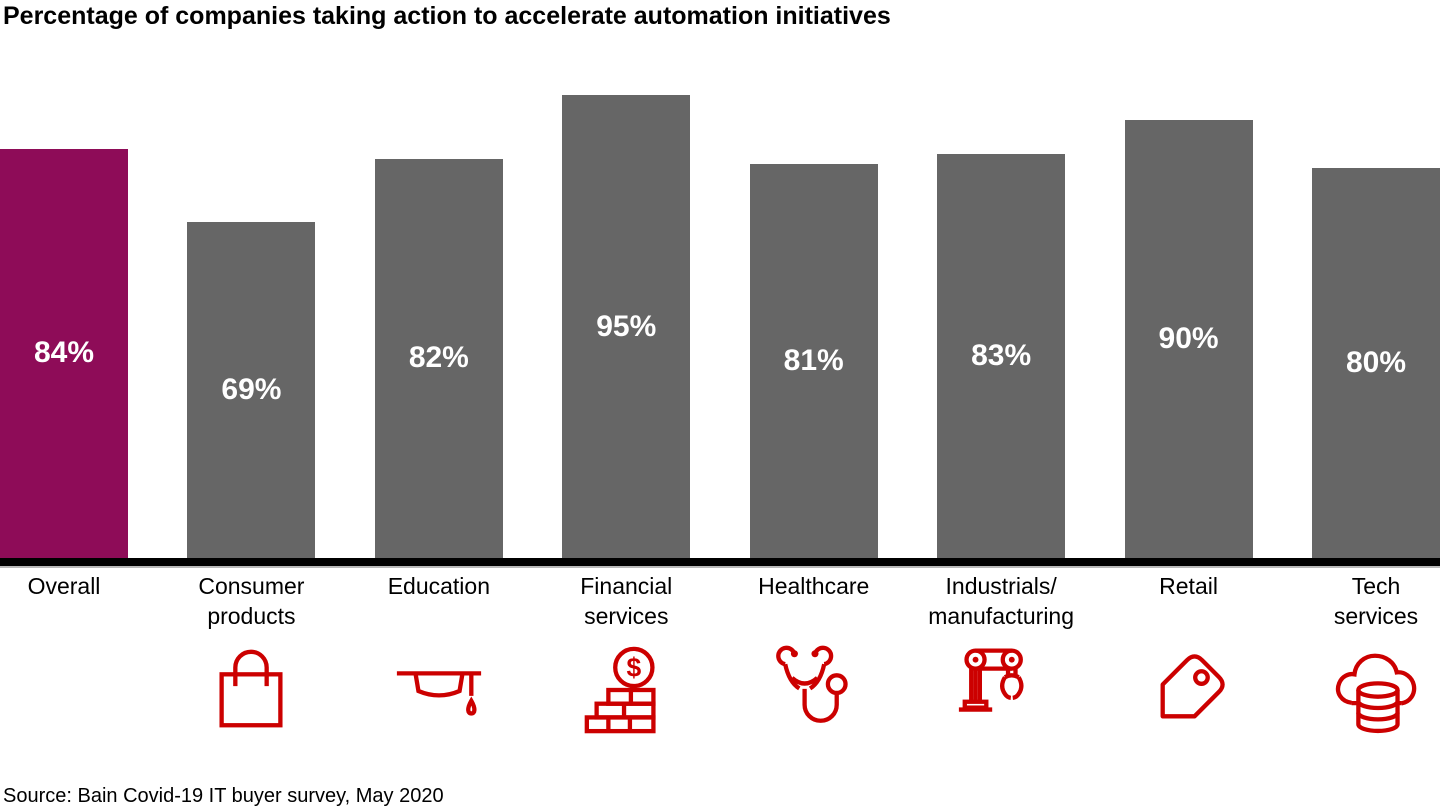  I want to click on cloud-database-icon, so click(1358, 690).